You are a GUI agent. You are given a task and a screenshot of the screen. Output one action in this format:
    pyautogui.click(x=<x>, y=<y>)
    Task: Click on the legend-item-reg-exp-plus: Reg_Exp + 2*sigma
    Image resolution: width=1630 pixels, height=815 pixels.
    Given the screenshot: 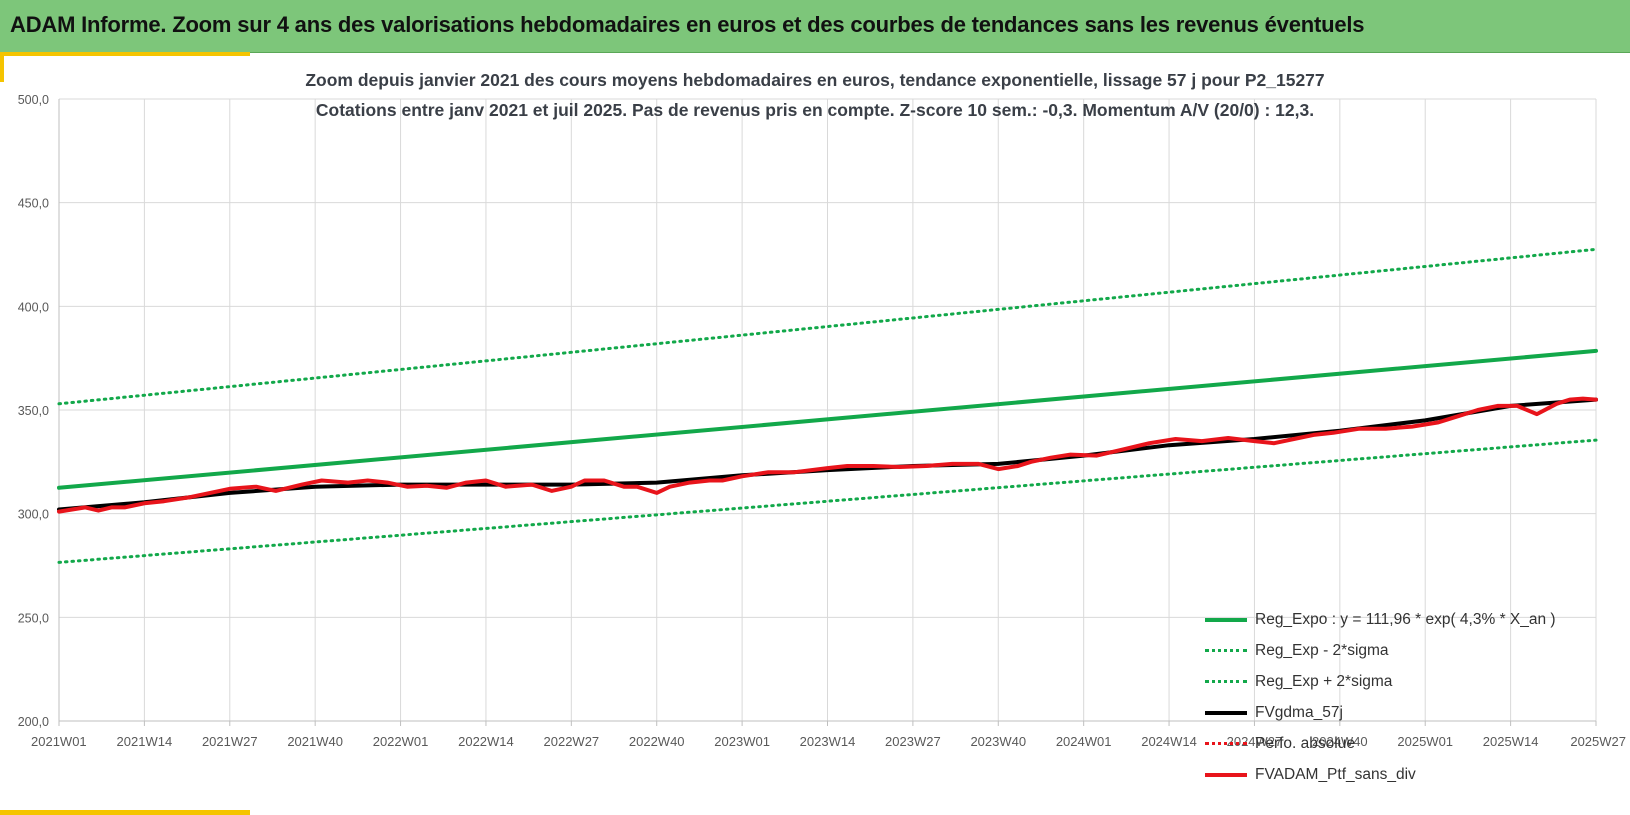 What is the action you would take?
    pyautogui.click(x=1415, y=681)
    